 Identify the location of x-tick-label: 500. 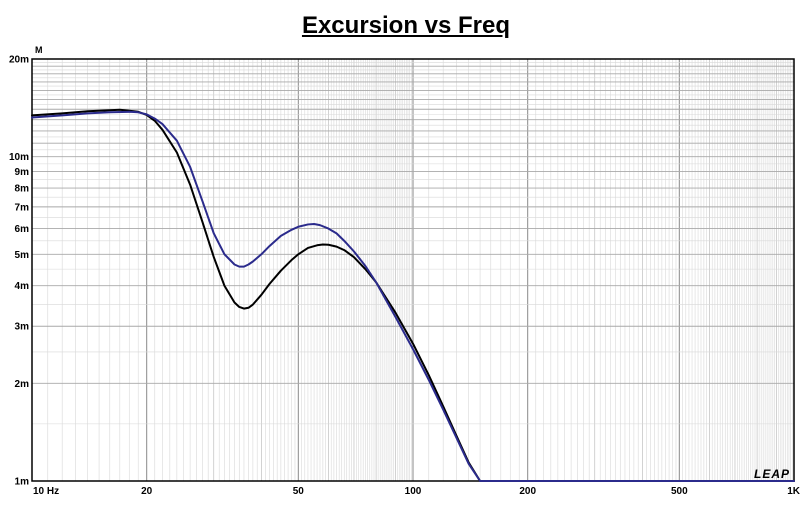
(679, 491).